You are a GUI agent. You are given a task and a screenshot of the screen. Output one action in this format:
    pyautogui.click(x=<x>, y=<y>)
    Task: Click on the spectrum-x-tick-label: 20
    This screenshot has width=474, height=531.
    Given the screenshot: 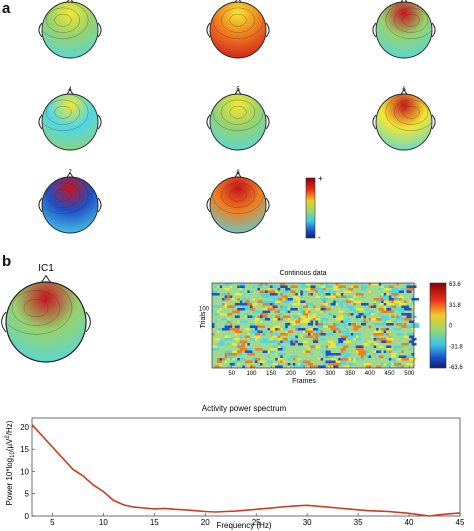 What is the action you would take?
    pyautogui.click(x=205, y=522)
    